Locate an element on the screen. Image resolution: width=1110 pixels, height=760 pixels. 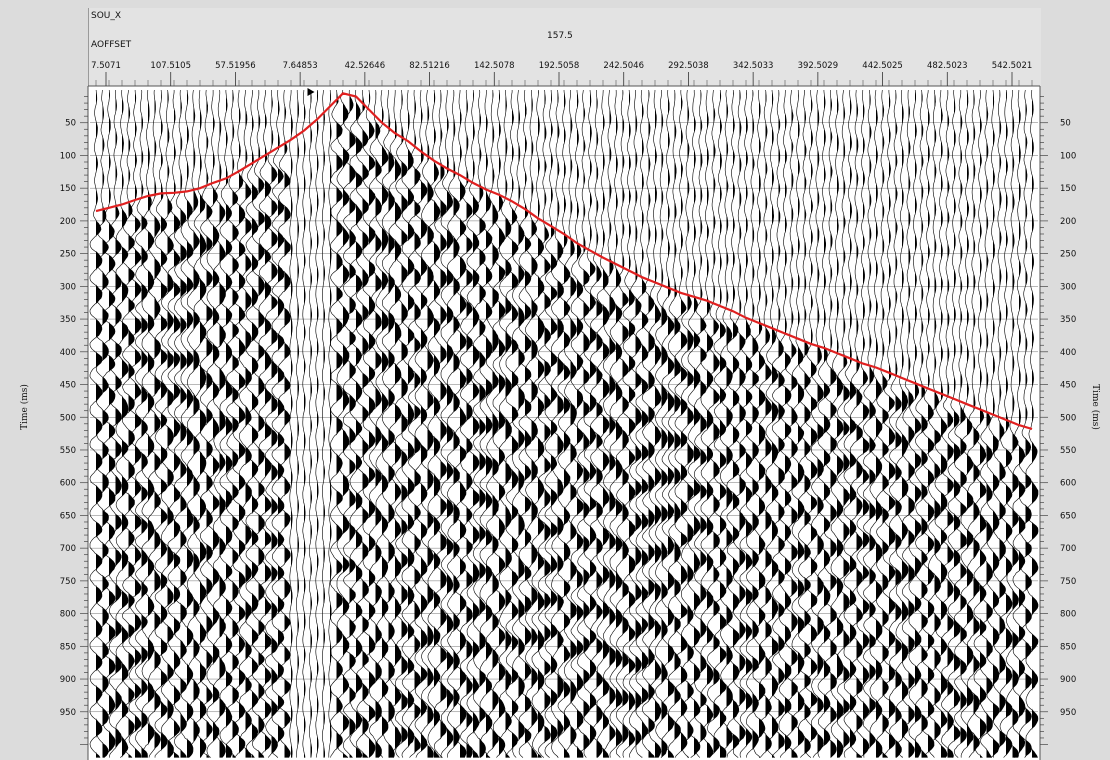
y-tick-label-left: 200 is located at coordinates (68, 222).